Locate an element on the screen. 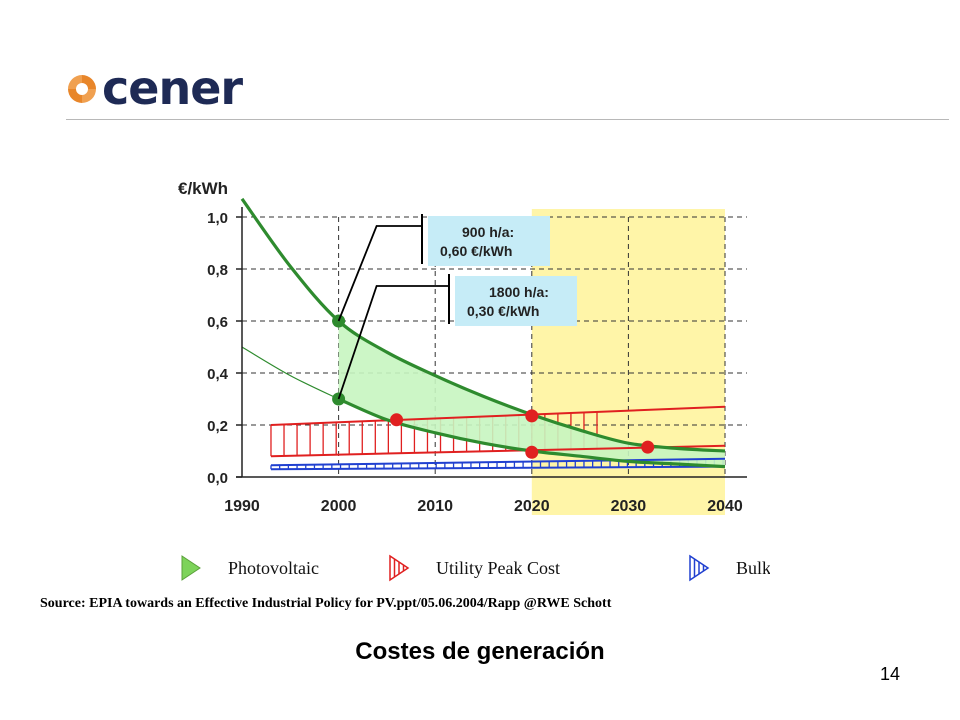  photovoltaic-band is located at coordinates (531, 394).